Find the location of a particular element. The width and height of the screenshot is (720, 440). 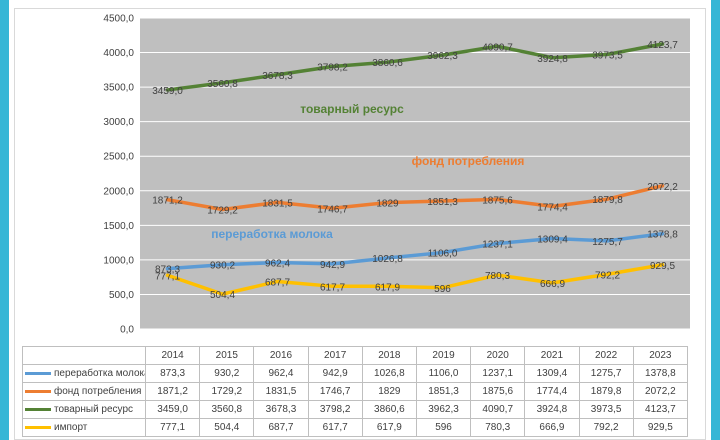

table-cell: 4090,7 is located at coordinates (498, 409).